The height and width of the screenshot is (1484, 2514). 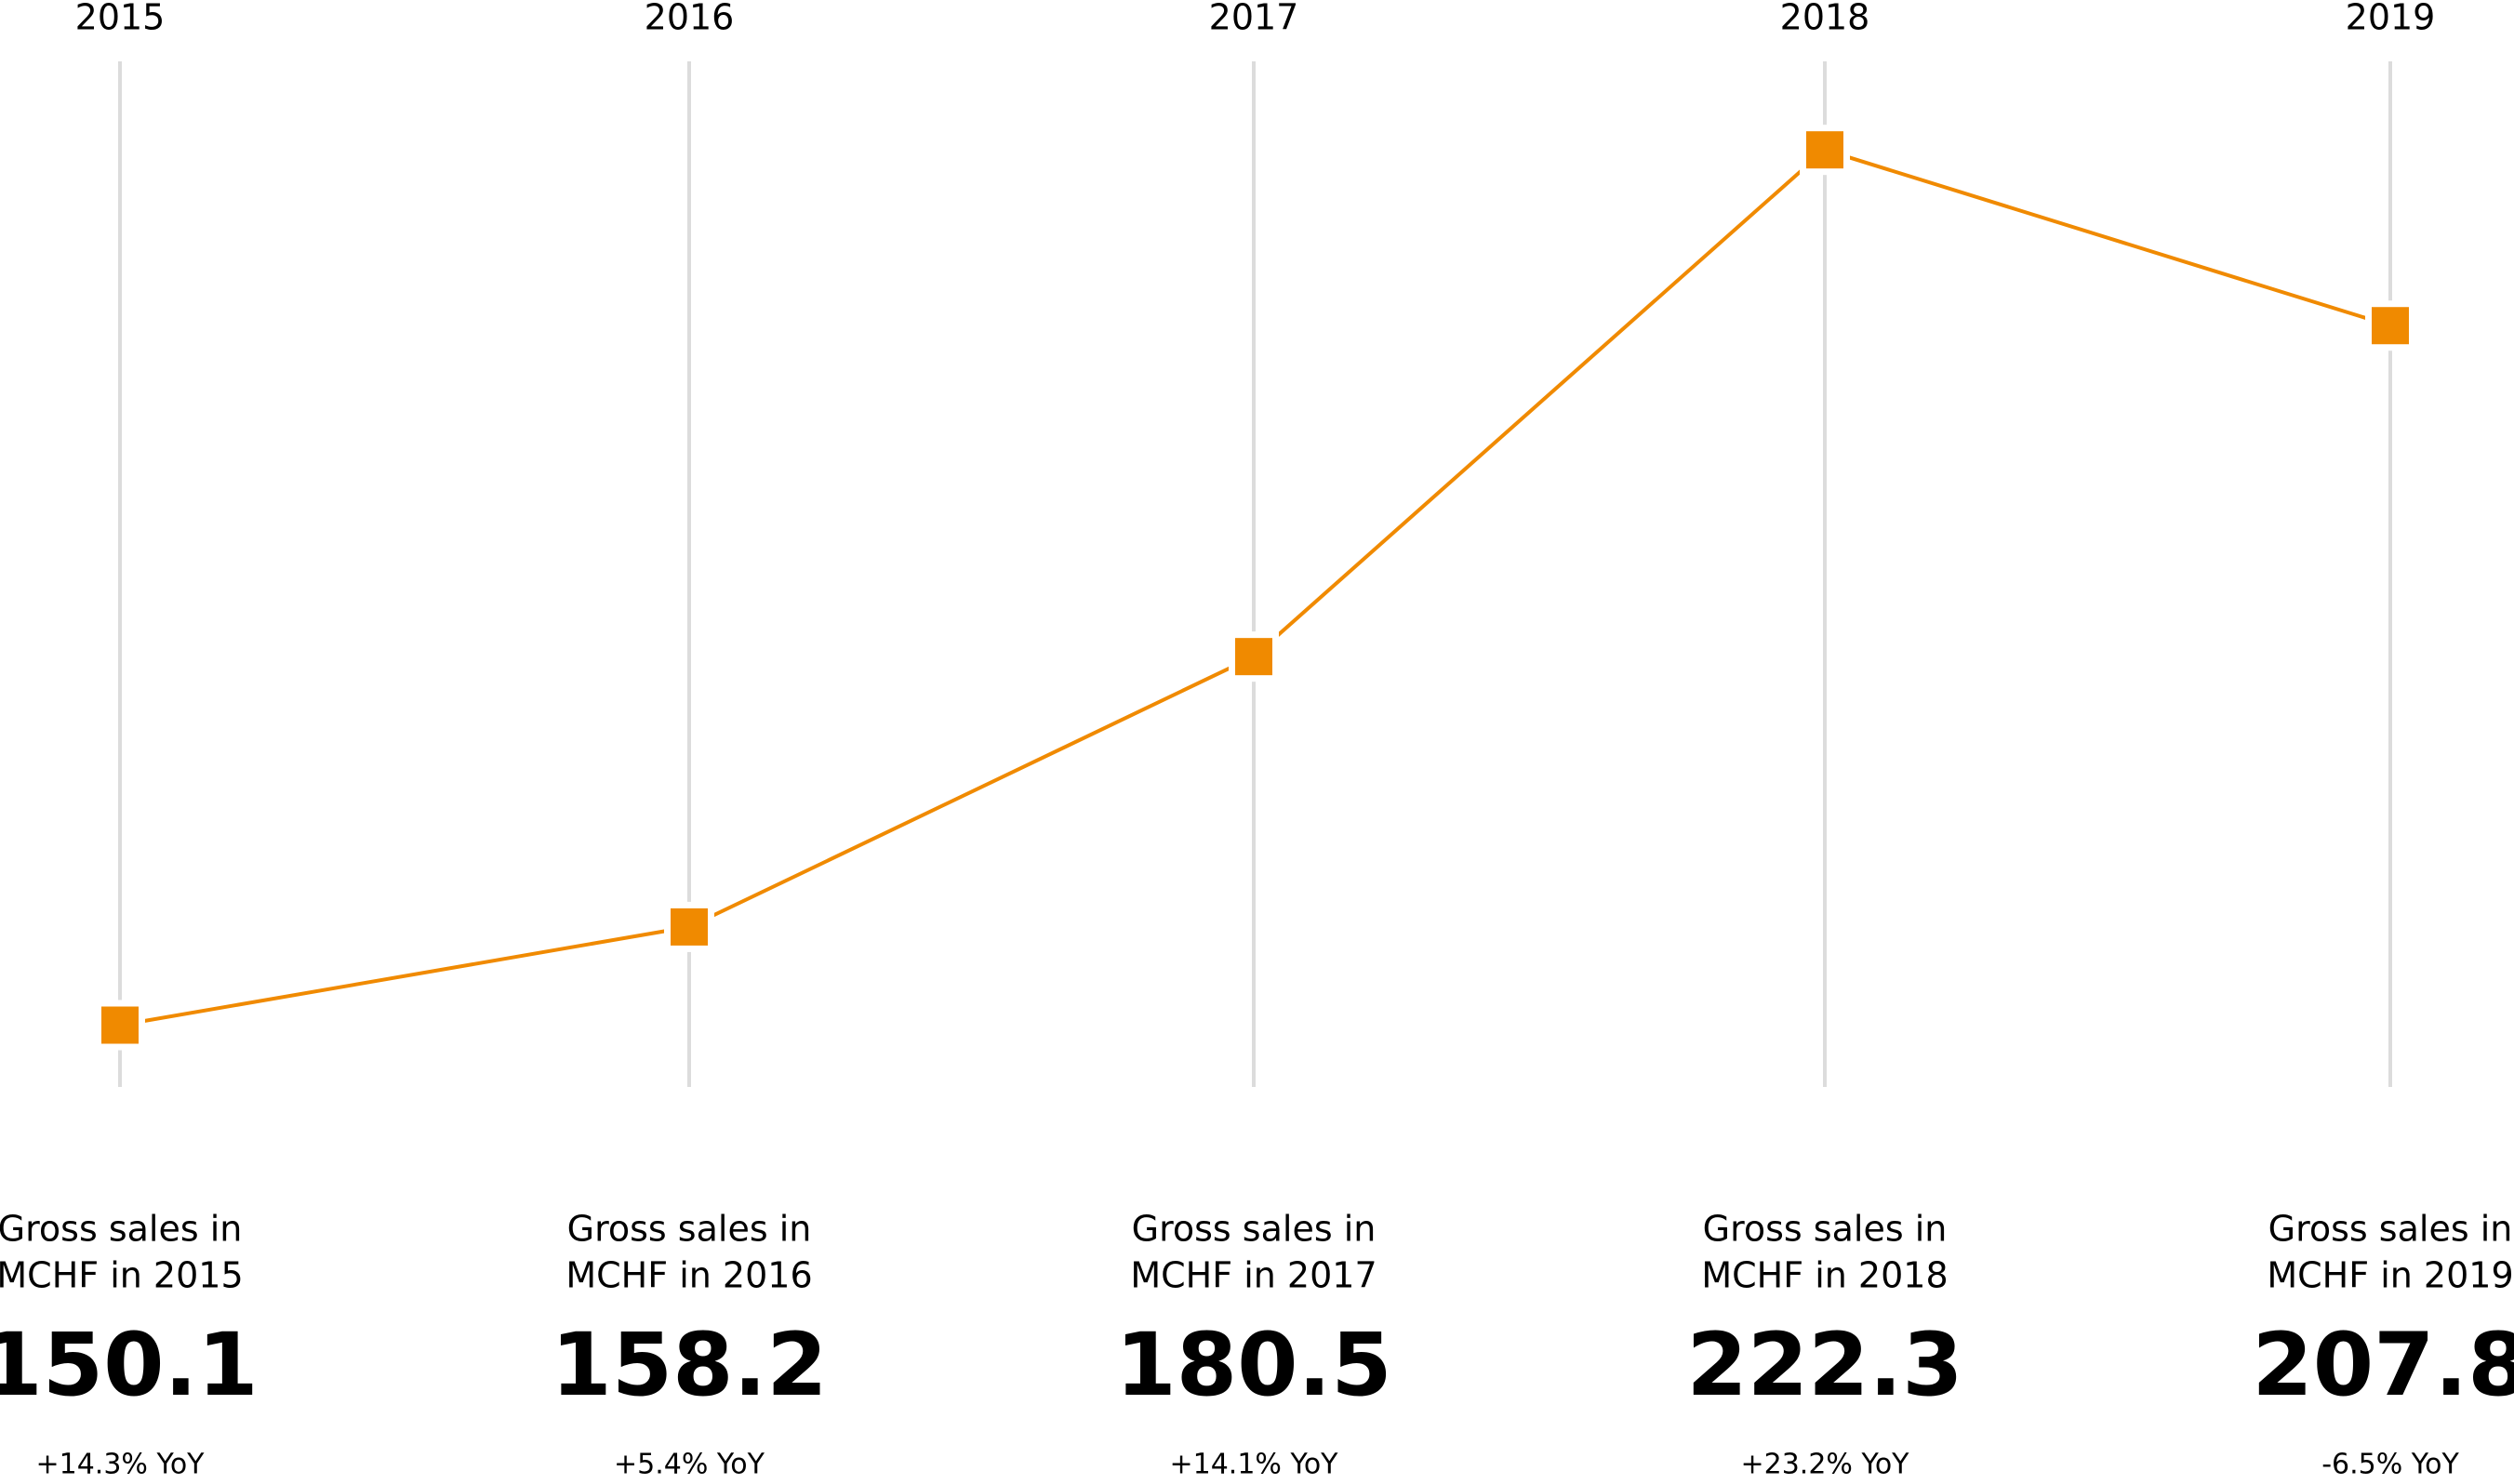 What do you see at coordinates (688, 1275) in the screenshot?
I see `caption: MCHF in 2016` at bounding box center [688, 1275].